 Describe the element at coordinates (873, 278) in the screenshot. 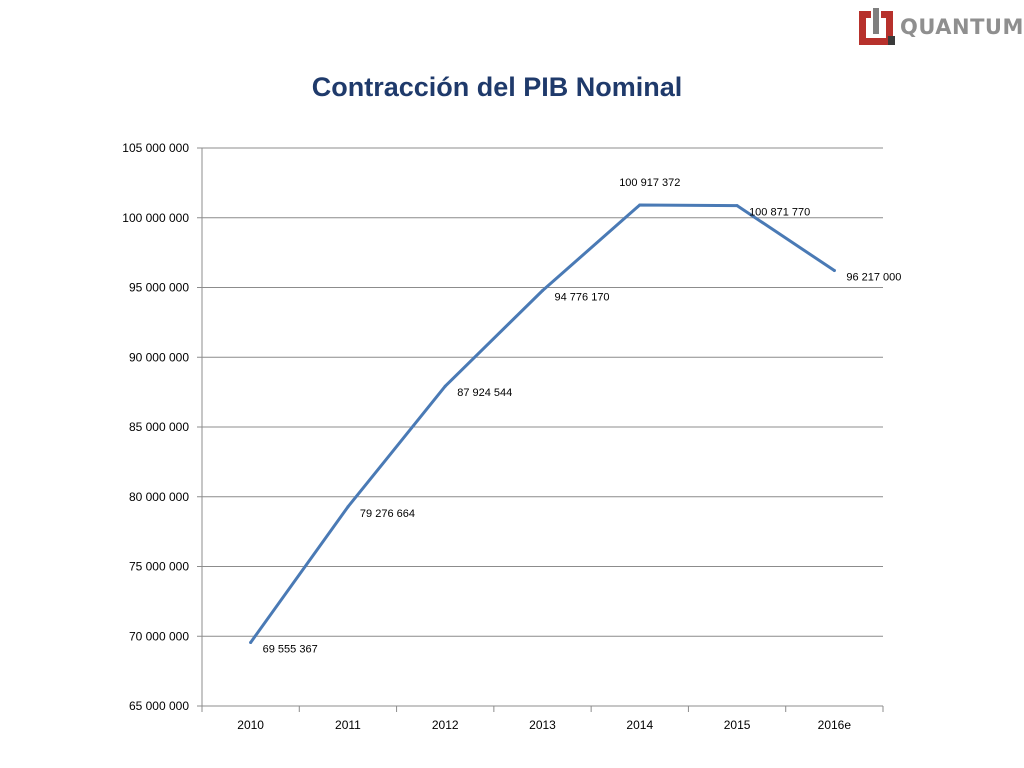

I see `data-label: 96 217 000` at that location.